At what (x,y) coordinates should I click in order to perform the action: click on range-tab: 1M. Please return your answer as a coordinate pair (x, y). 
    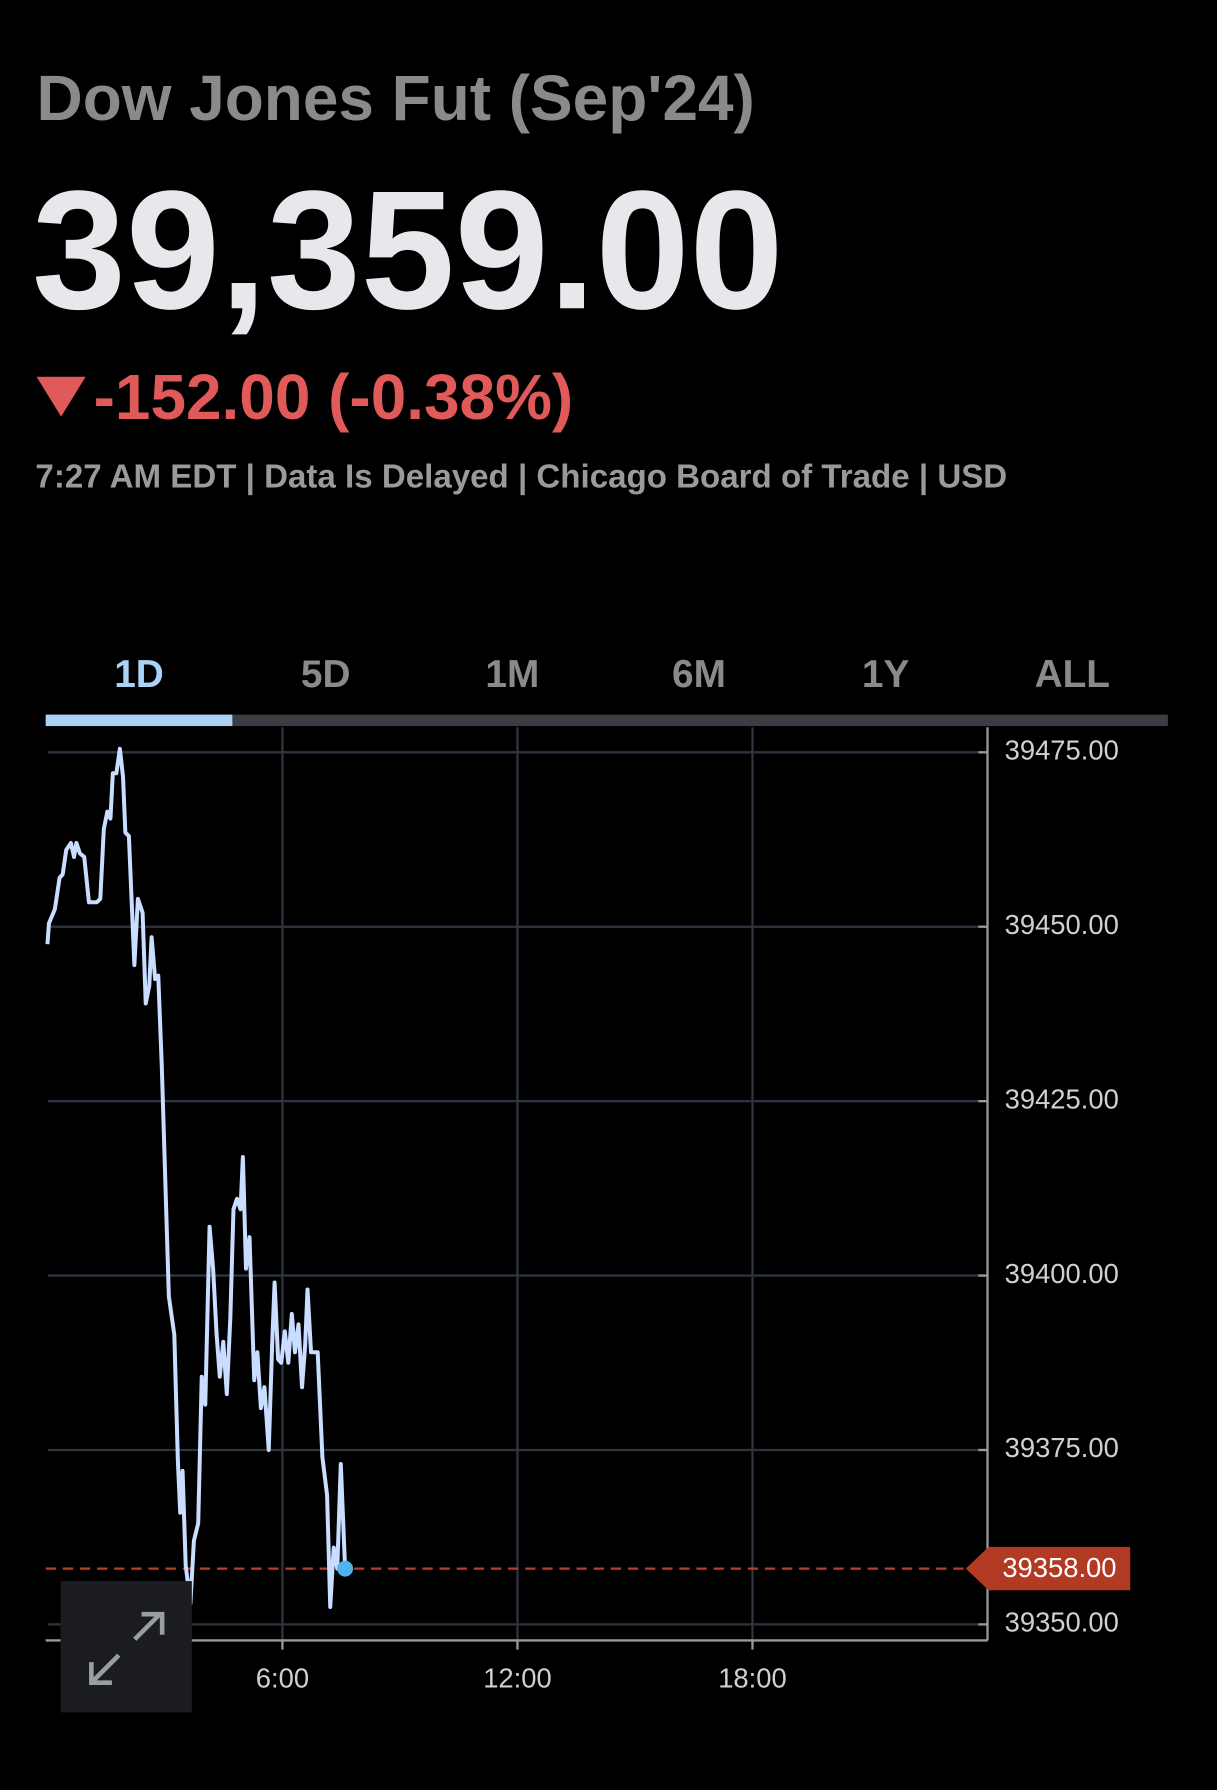
    Looking at the image, I should click on (512, 674).